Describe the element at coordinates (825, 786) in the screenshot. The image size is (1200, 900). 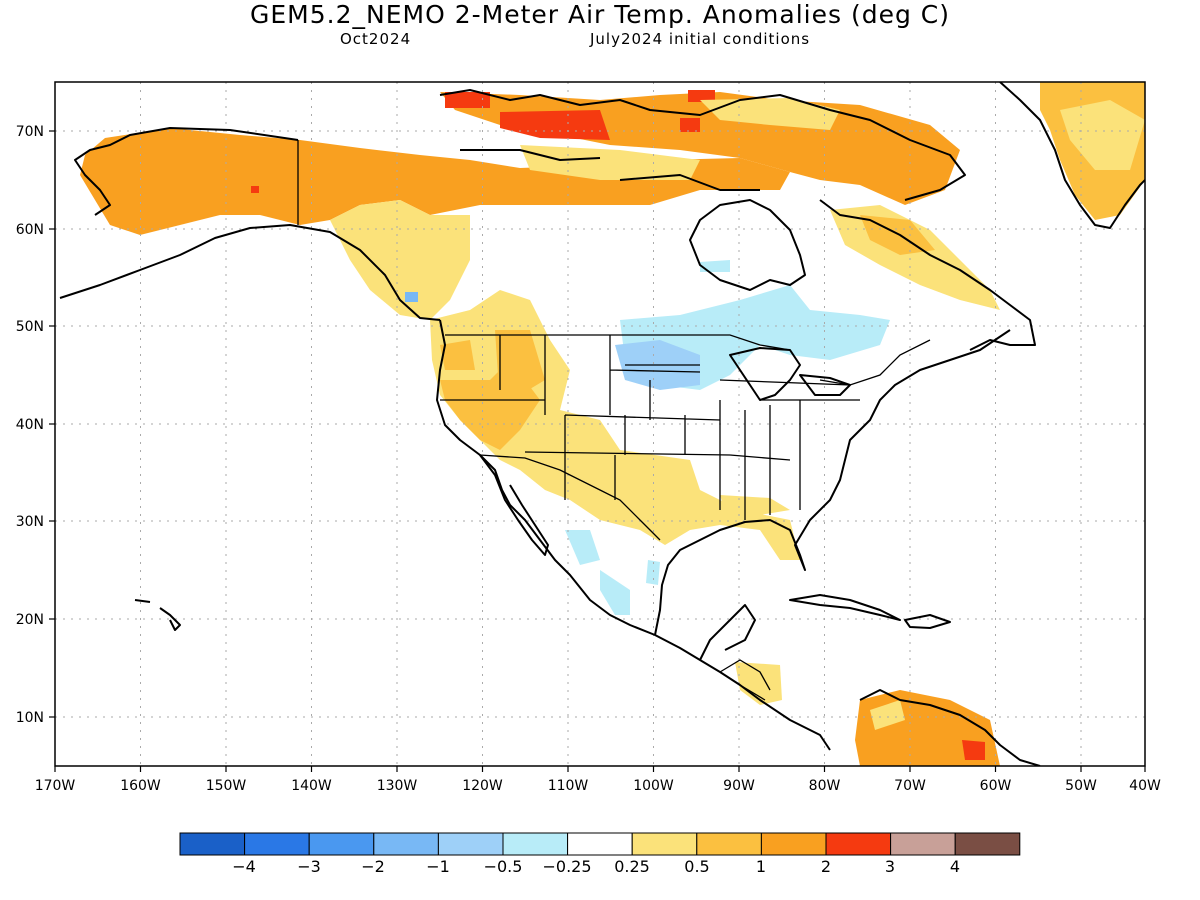
I see `lon-label: 80W` at that location.